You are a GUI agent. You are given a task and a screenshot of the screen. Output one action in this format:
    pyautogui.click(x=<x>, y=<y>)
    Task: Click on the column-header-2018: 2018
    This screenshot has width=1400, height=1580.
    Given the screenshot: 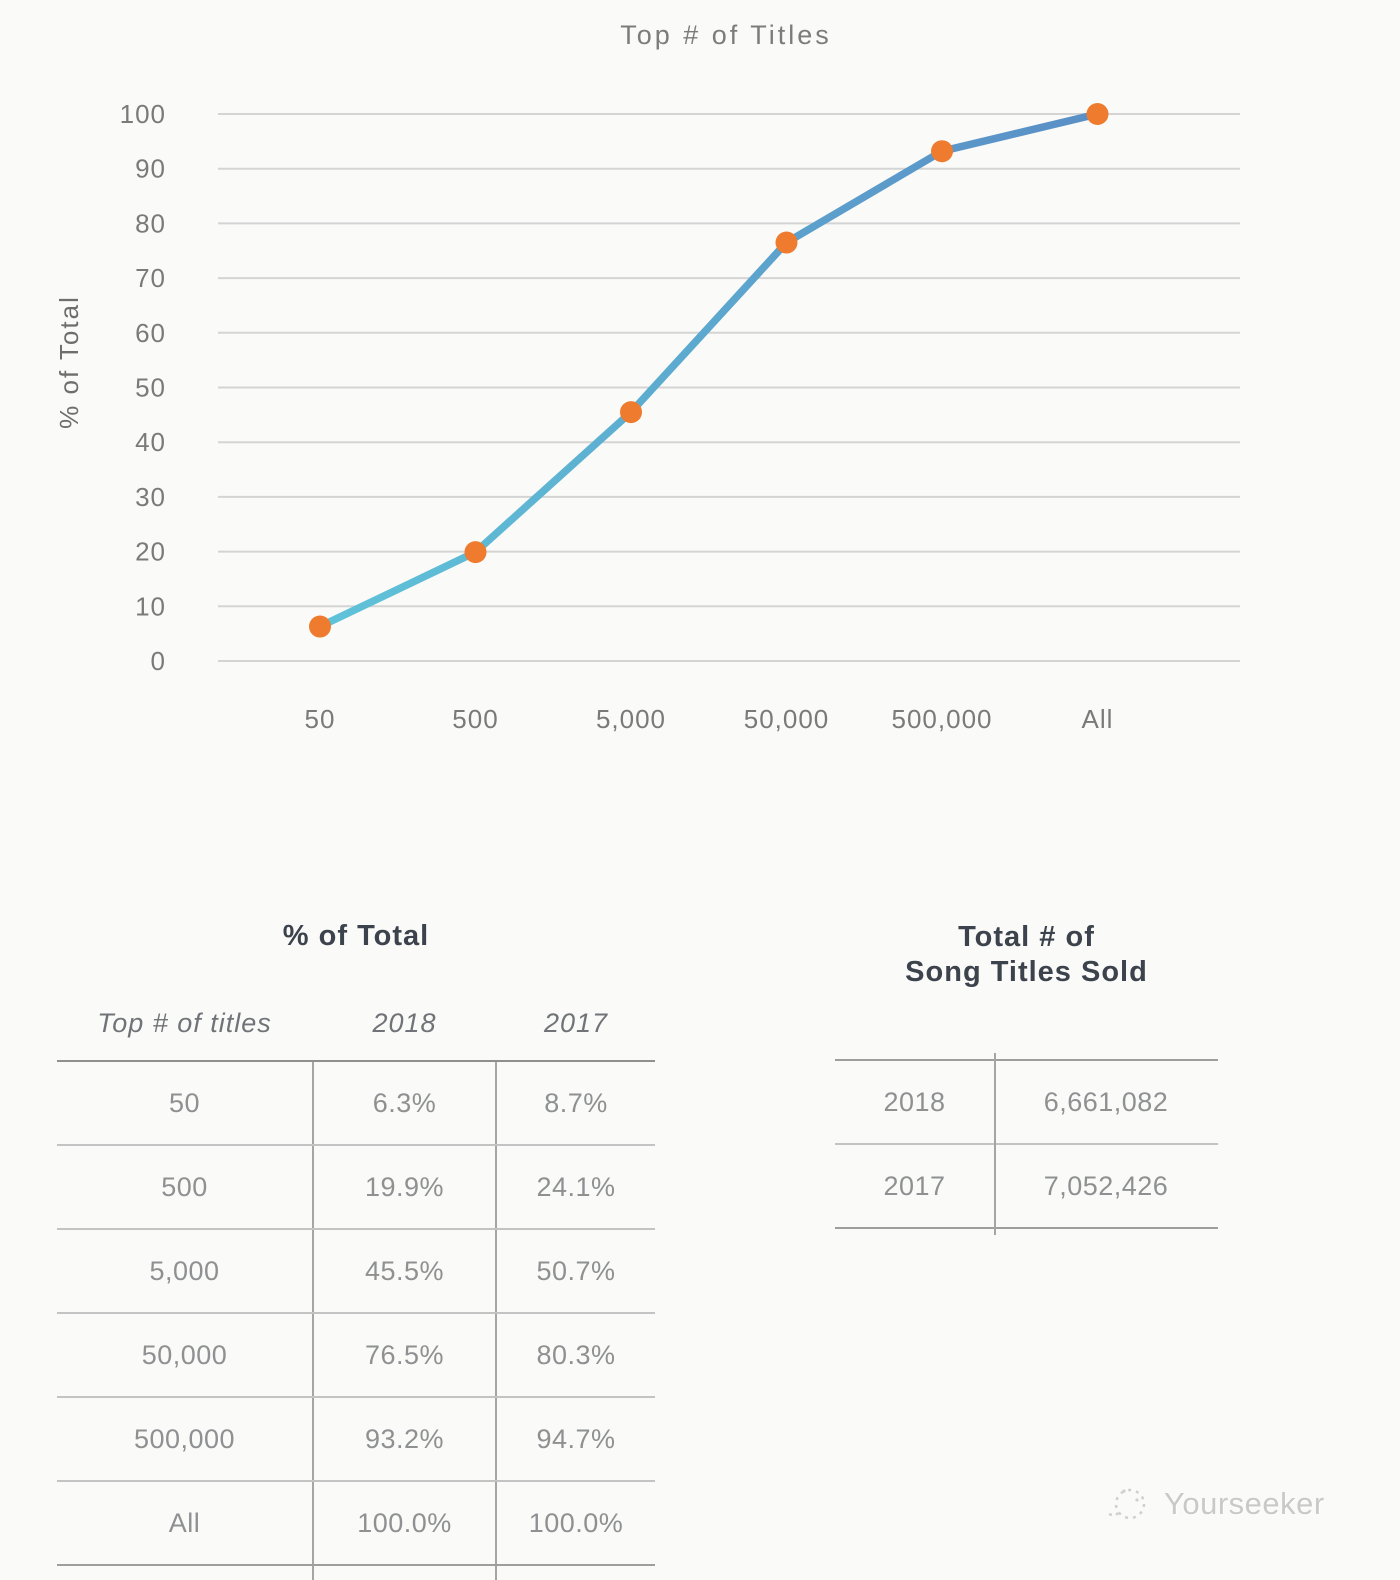 What is the action you would take?
    pyautogui.click(x=404, y=1022)
    